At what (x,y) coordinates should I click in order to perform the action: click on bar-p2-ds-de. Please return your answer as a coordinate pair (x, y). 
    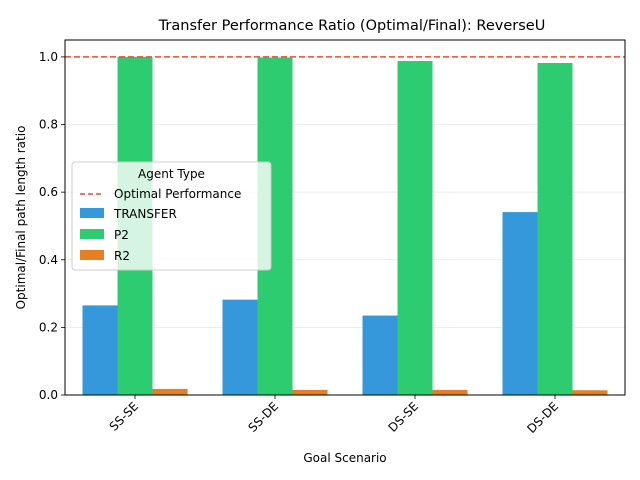
    Looking at the image, I should click on (555, 228).